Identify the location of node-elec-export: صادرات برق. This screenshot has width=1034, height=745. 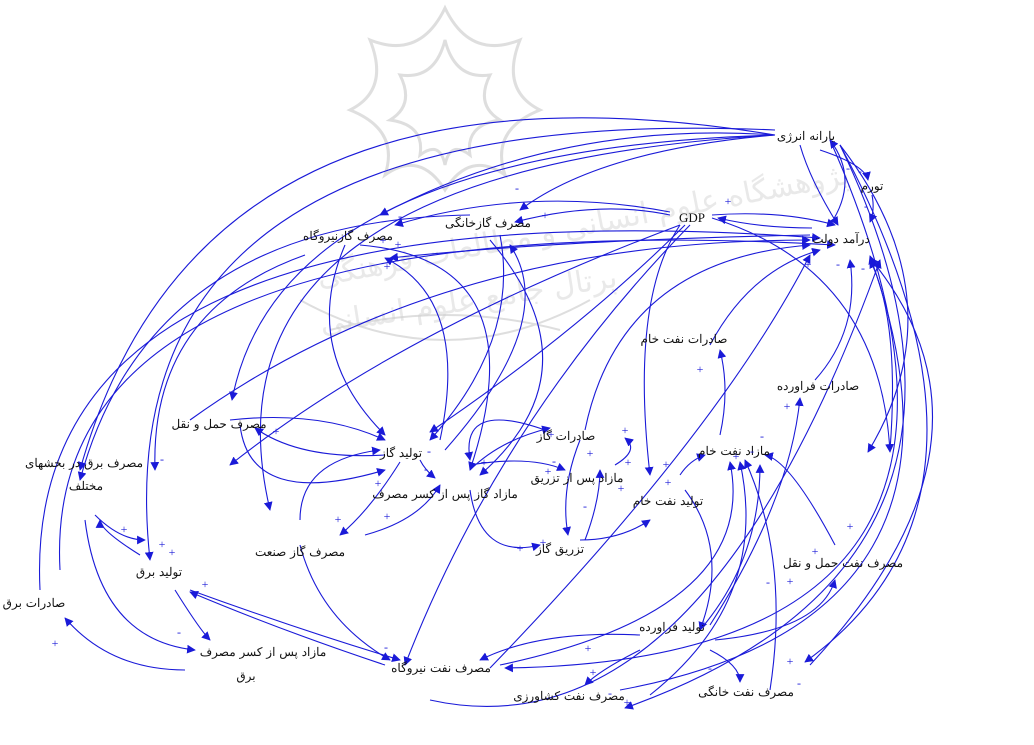
(34, 603).